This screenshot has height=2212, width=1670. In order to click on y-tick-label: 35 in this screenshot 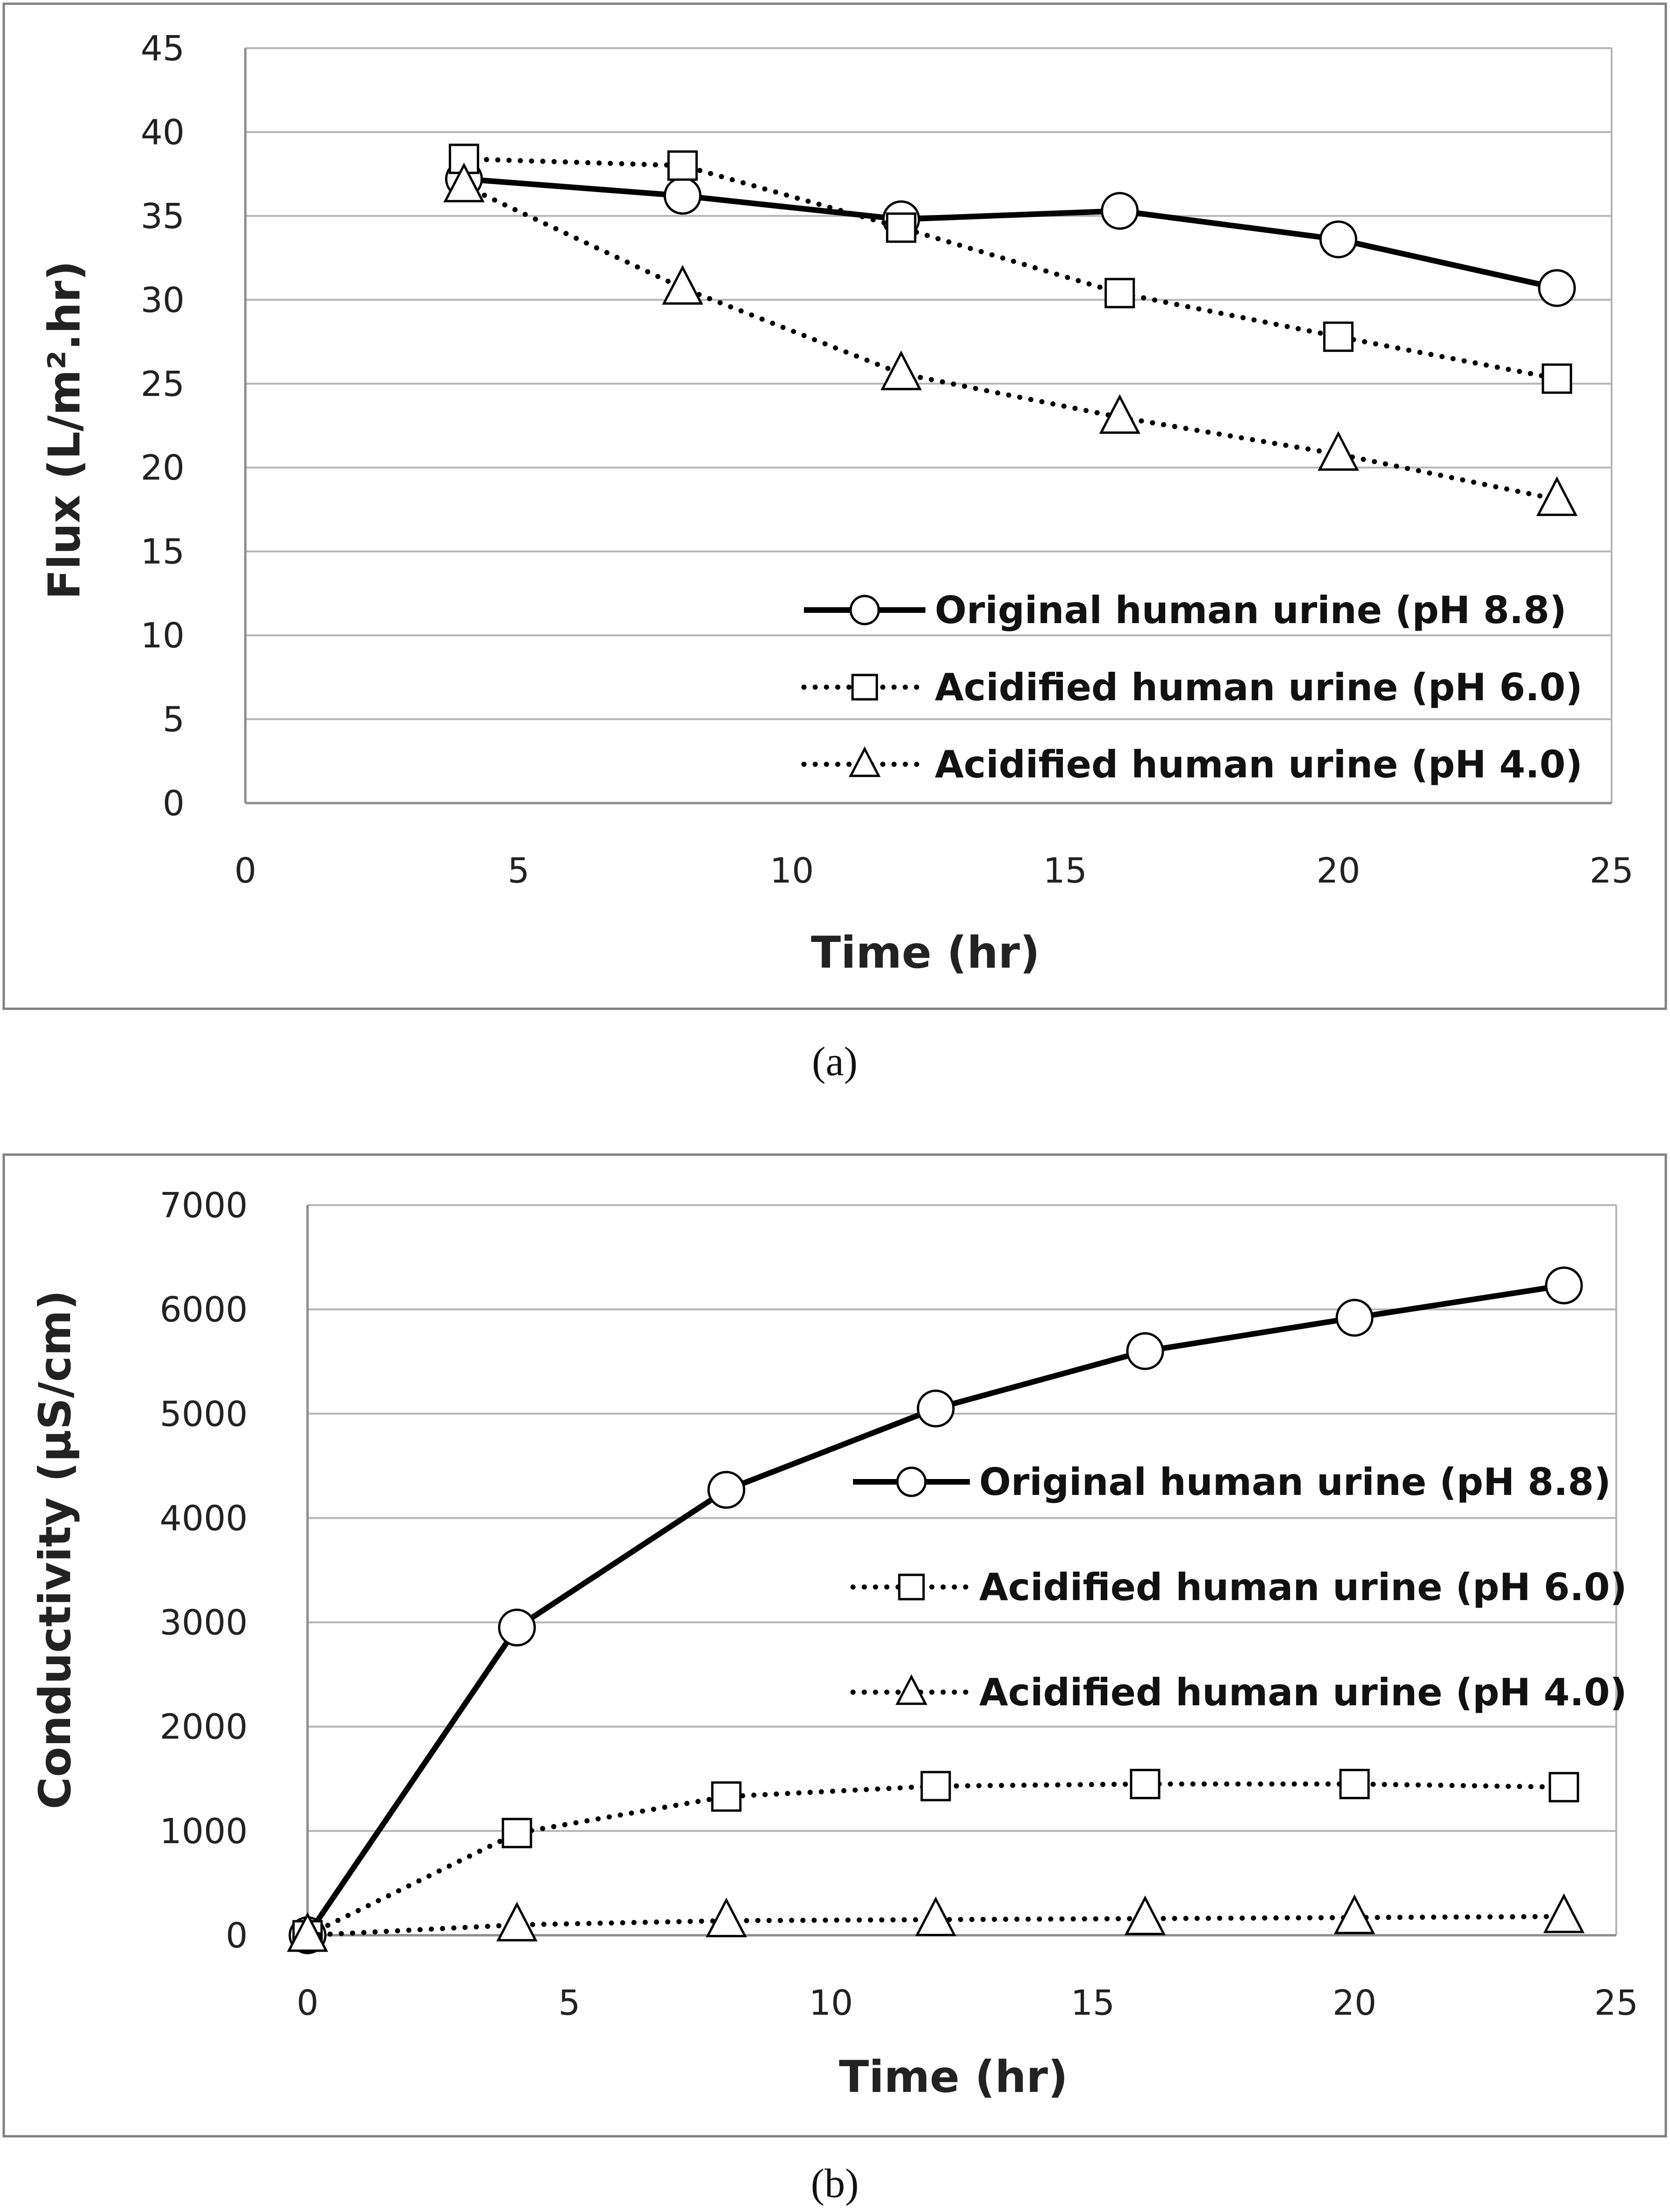, I will do `click(163, 216)`.